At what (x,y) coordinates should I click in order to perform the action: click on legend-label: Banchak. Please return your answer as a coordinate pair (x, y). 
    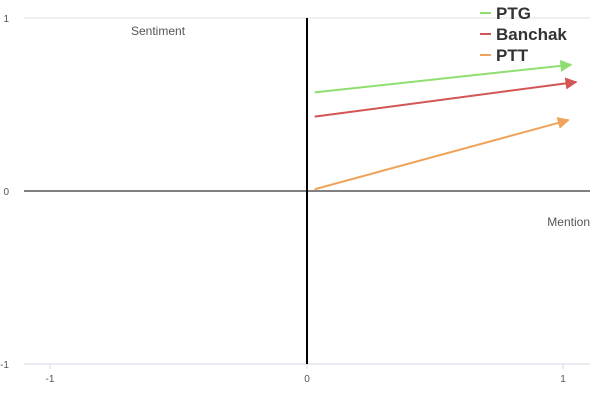
    Looking at the image, I should click on (531, 34).